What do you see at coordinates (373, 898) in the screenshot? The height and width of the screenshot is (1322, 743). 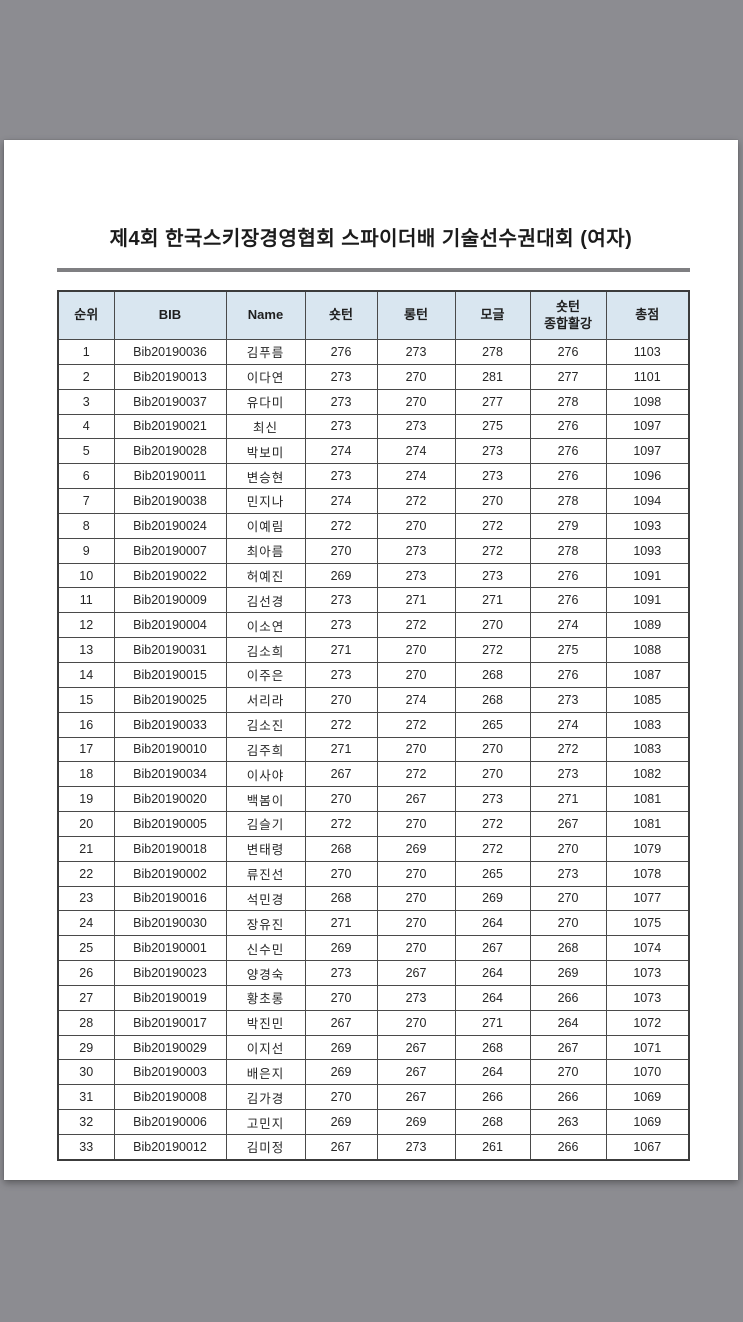 I see `table-row: 23 Bib20190016 석민경 268 270 269 270 1077` at bounding box center [373, 898].